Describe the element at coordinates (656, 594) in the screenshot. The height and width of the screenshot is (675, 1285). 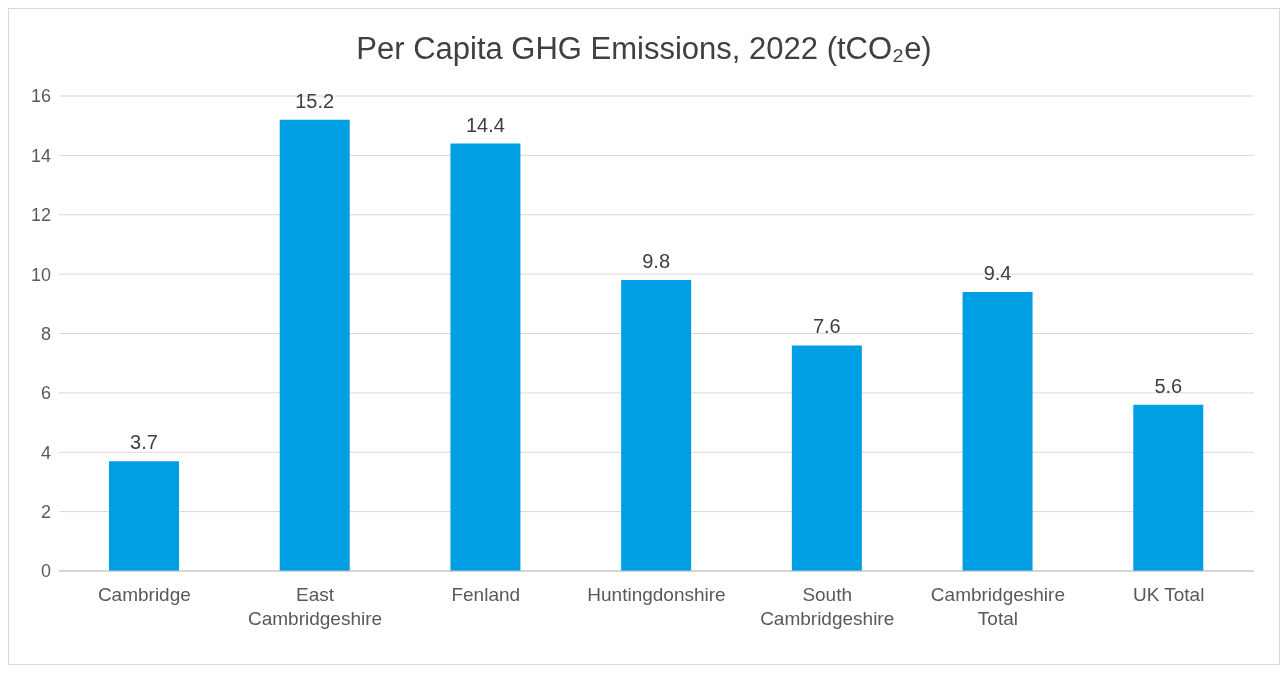
I see `x-tick-label: Huntingdonshire` at that location.